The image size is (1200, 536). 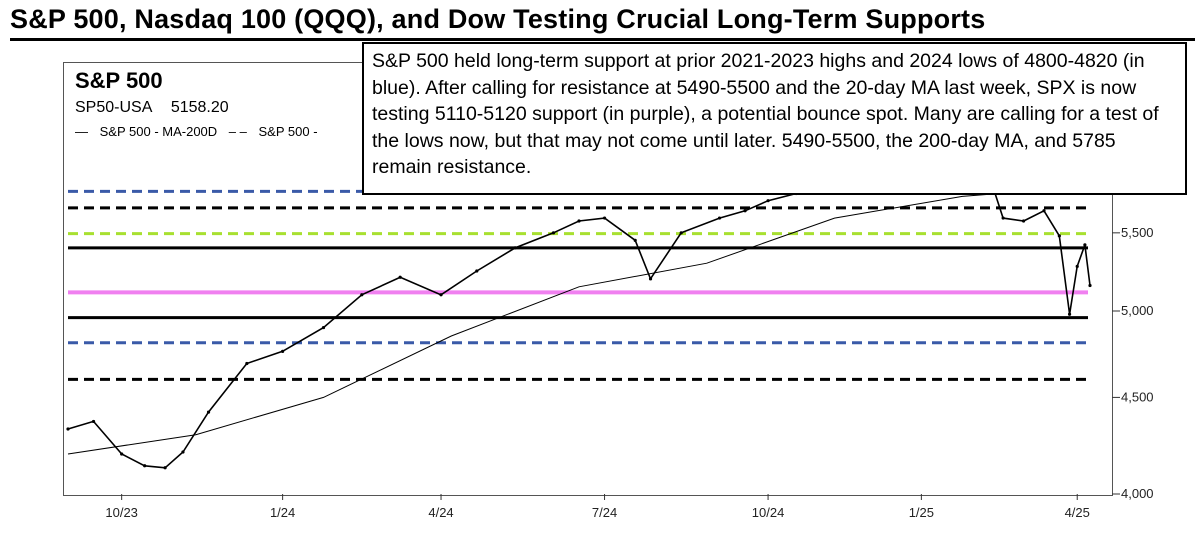 What do you see at coordinates (1077, 512) in the screenshot?
I see `x-tick-label: 4/25` at bounding box center [1077, 512].